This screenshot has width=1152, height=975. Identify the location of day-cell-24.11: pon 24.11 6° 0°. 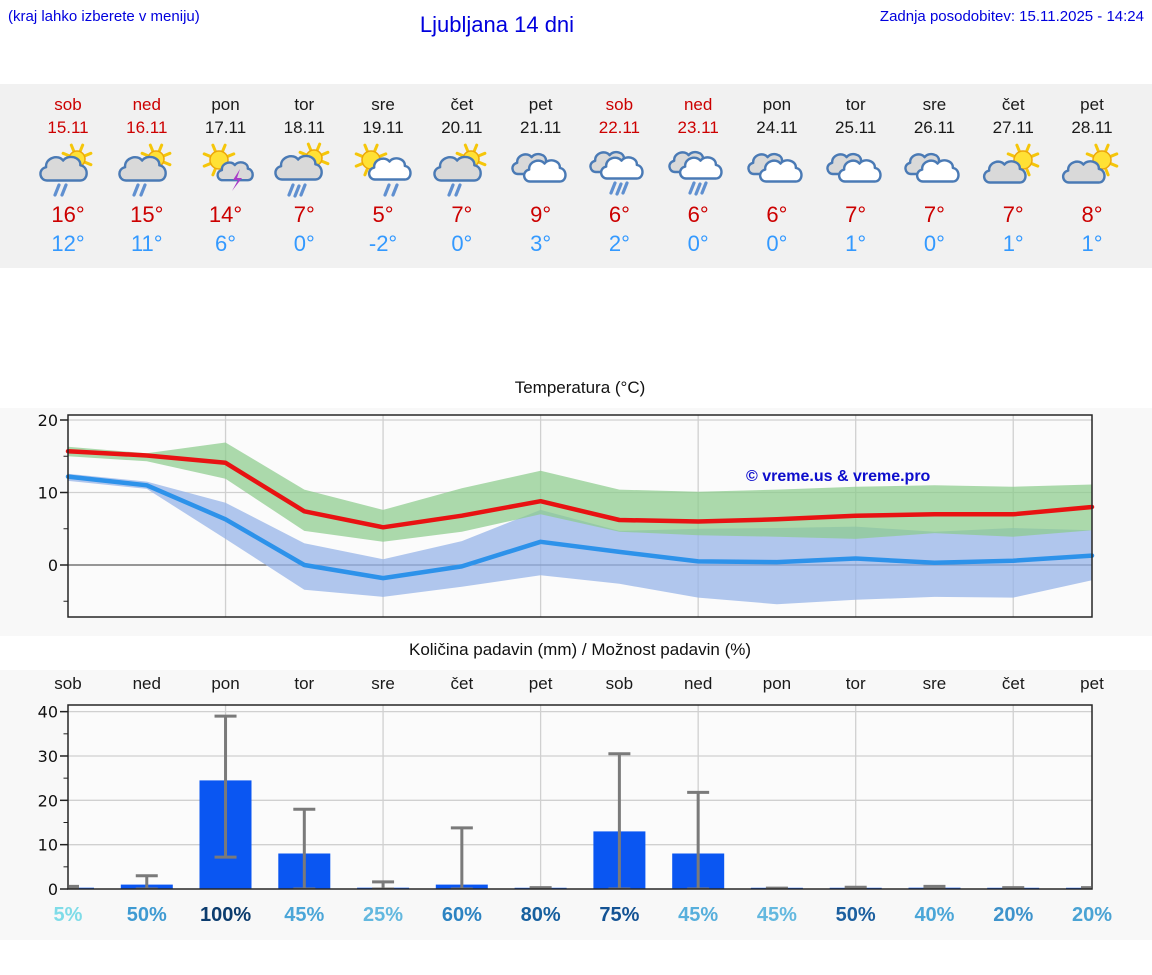
(776, 176).